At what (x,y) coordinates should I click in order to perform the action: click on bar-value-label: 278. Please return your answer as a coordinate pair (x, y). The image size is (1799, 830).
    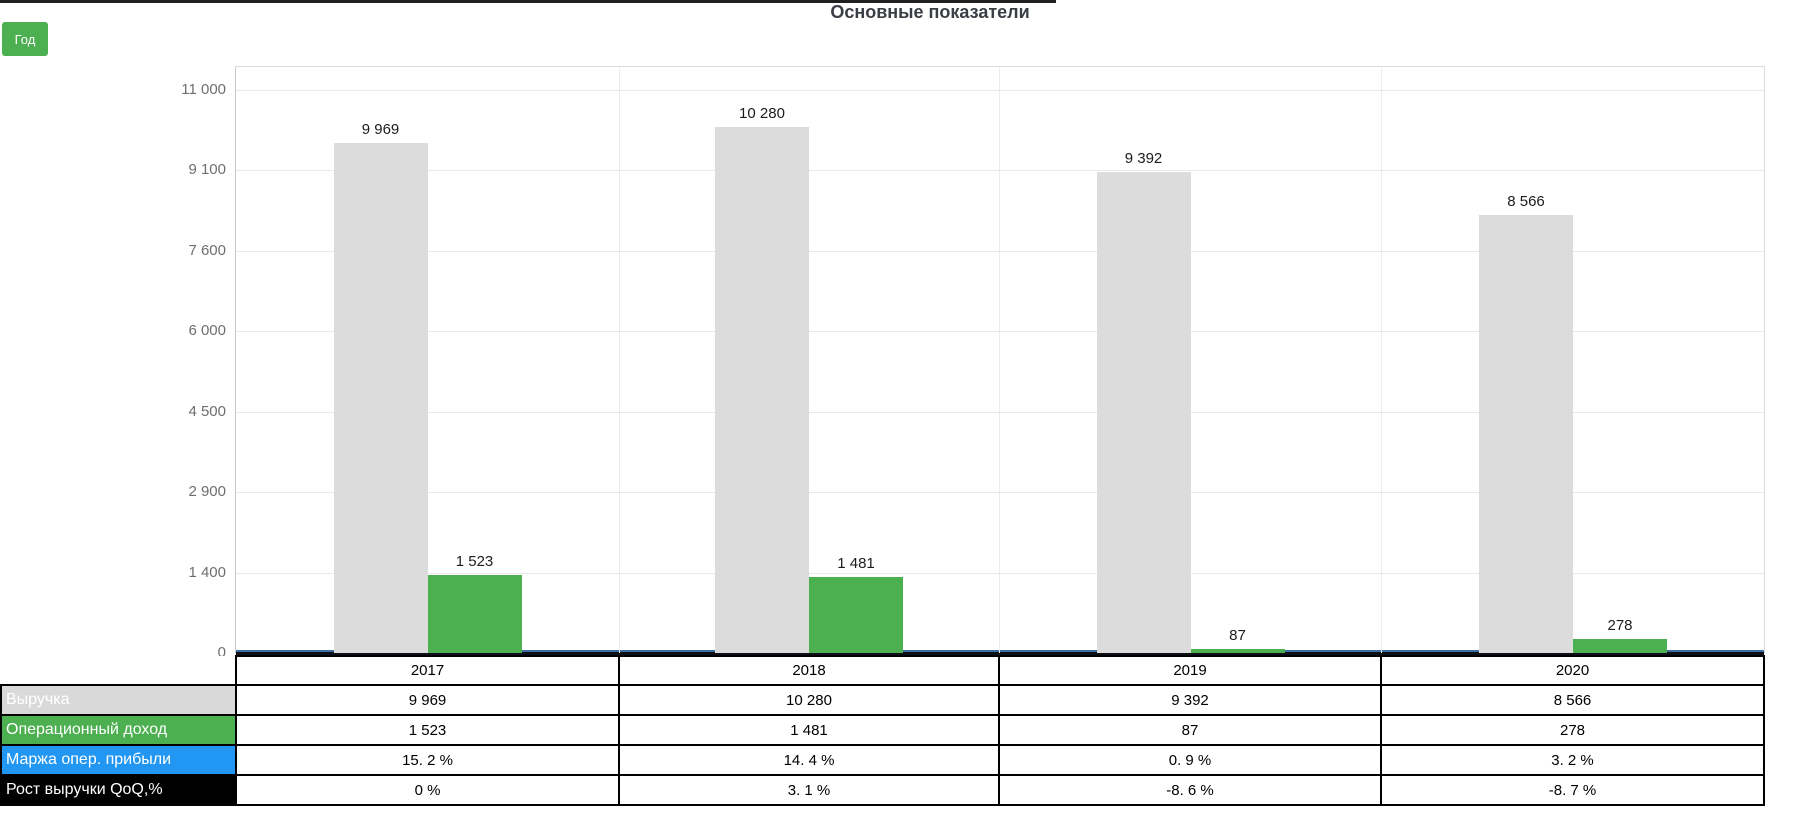
    Looking at the image, I should click on (1620, 625).